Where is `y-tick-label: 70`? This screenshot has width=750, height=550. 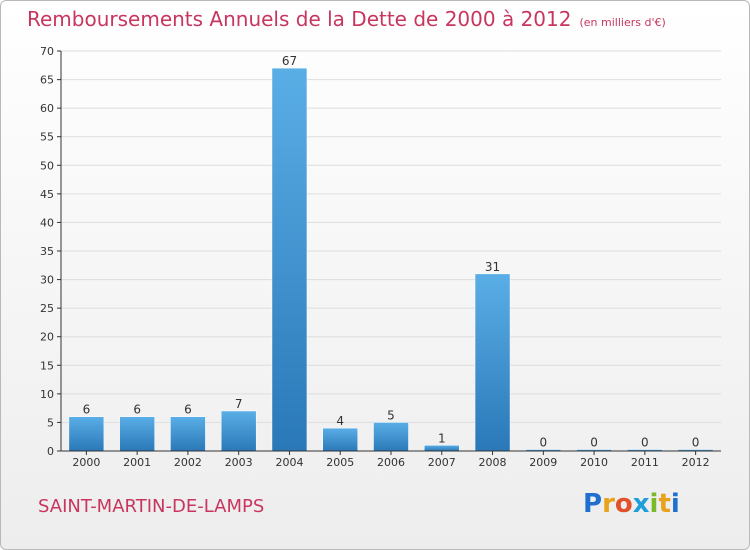
y-tick-label: 70 is located at coordinates (47, 51).